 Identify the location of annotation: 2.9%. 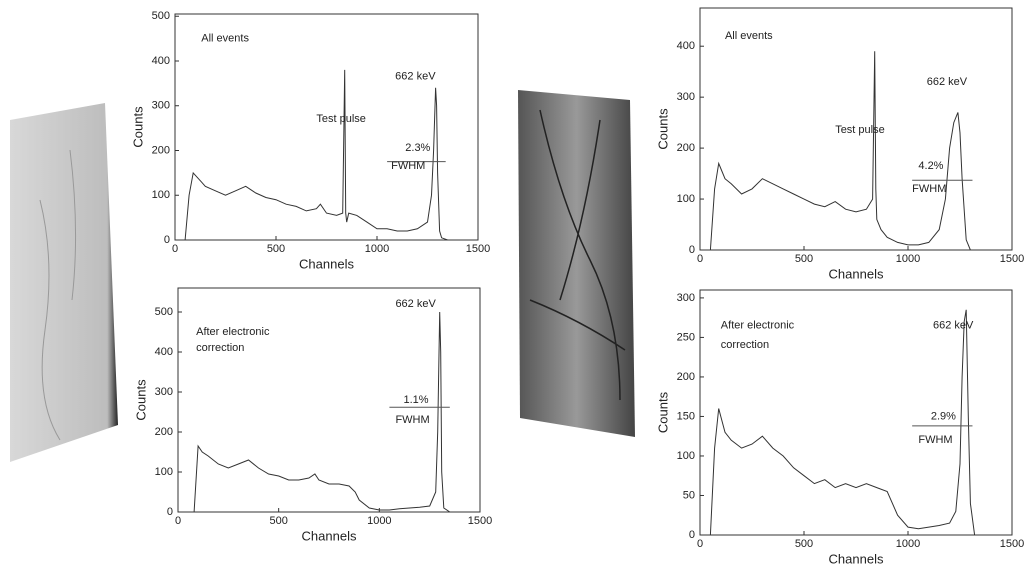
(943, 416).